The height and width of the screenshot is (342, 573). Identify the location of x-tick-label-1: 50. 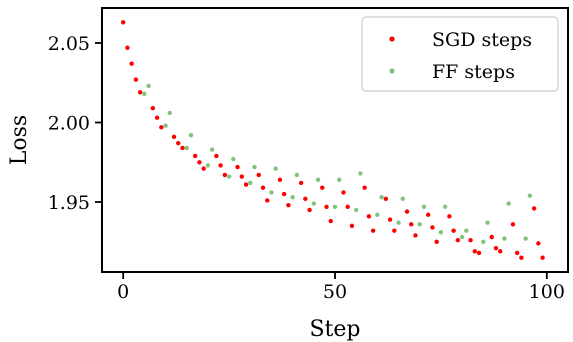
(335, 292).